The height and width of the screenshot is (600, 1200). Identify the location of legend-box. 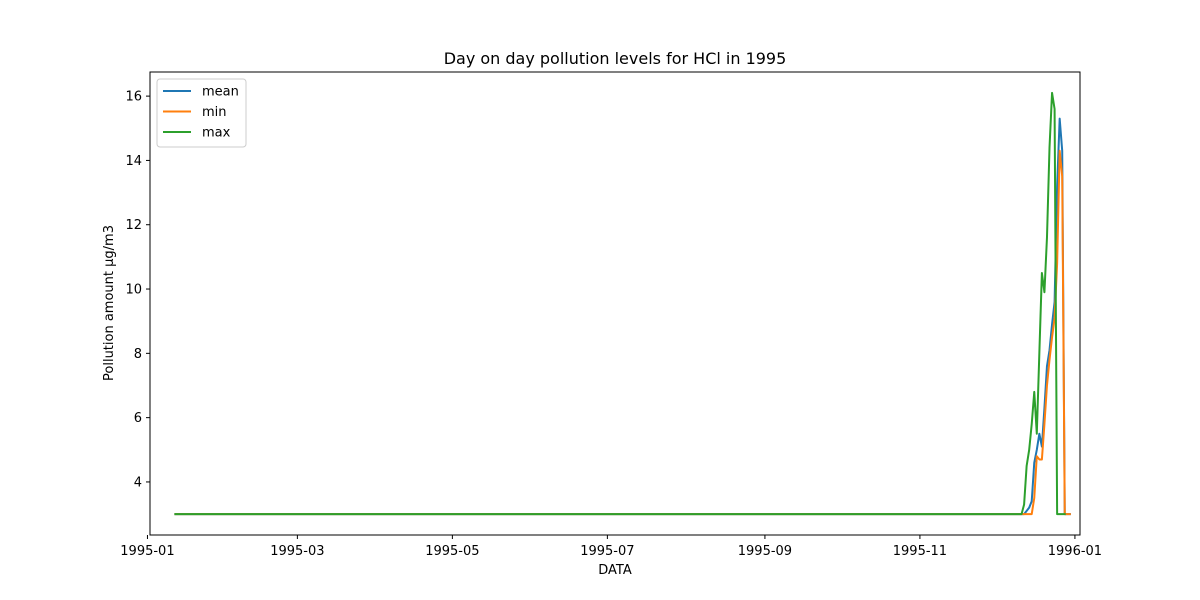
(201, 113).